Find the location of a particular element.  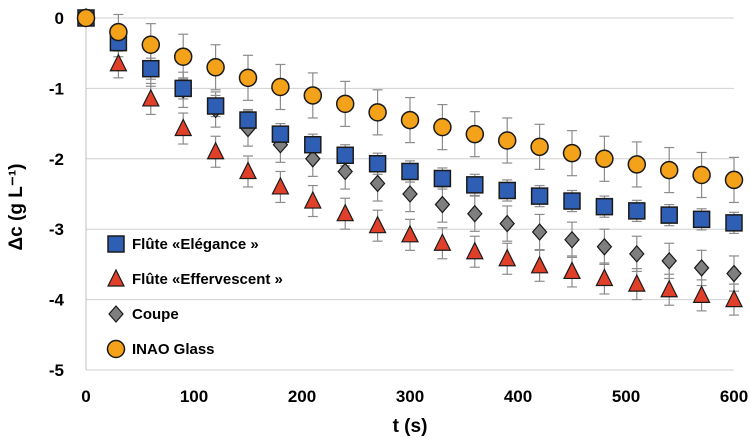

y-tick-label: -1 is located at coordinates (56, 88).